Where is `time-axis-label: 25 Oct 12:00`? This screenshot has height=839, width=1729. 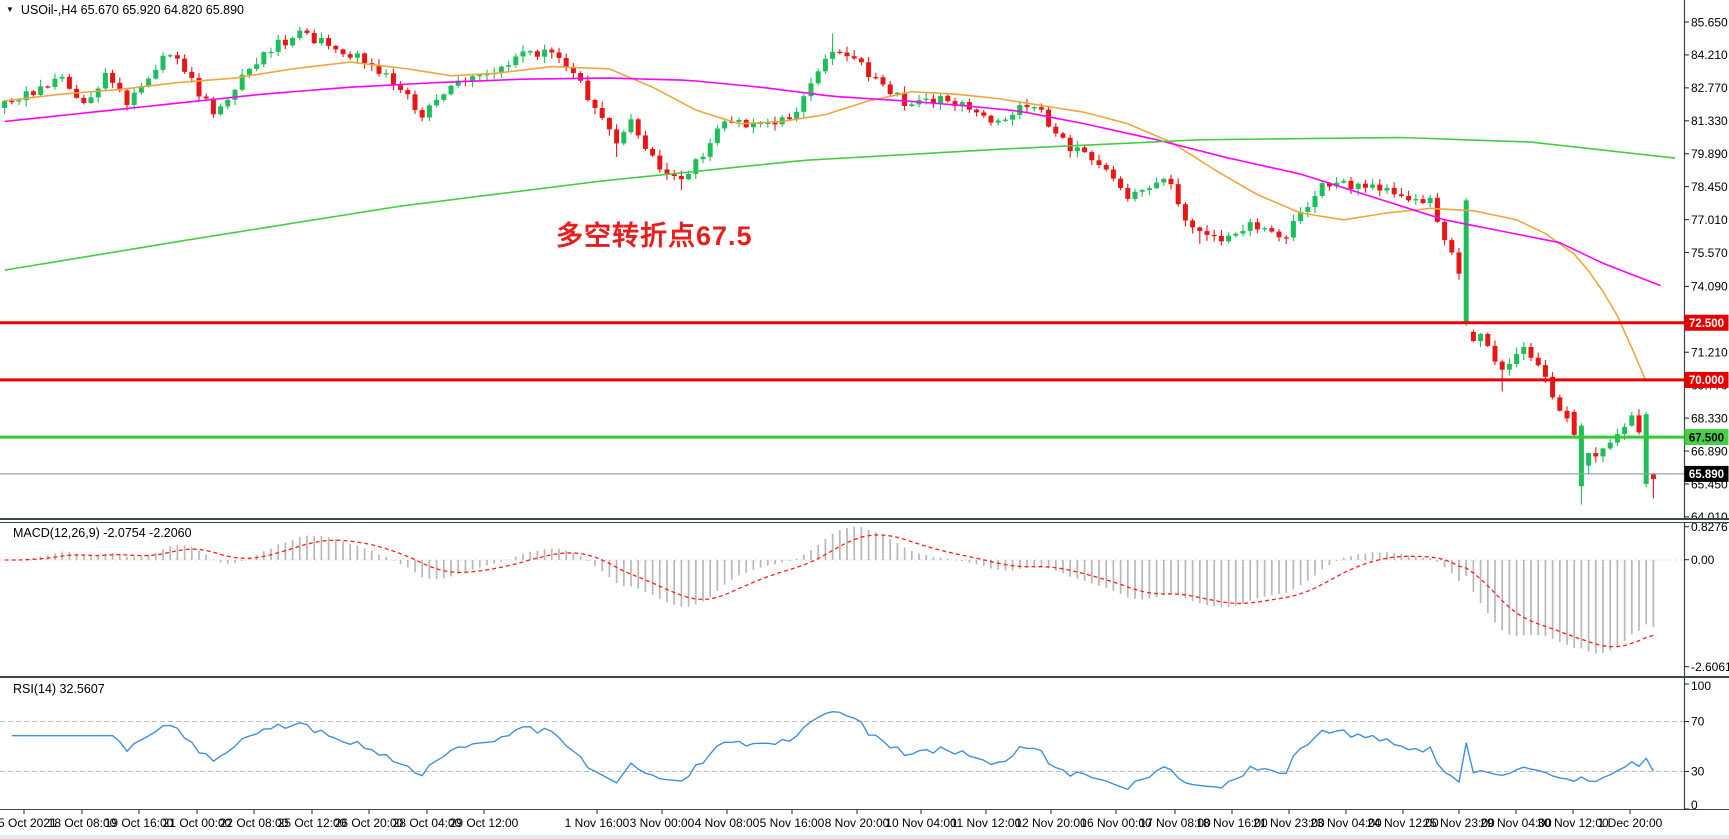 time-axis-label: 25 Oct 12:00 is located at coordinates (312, 823).